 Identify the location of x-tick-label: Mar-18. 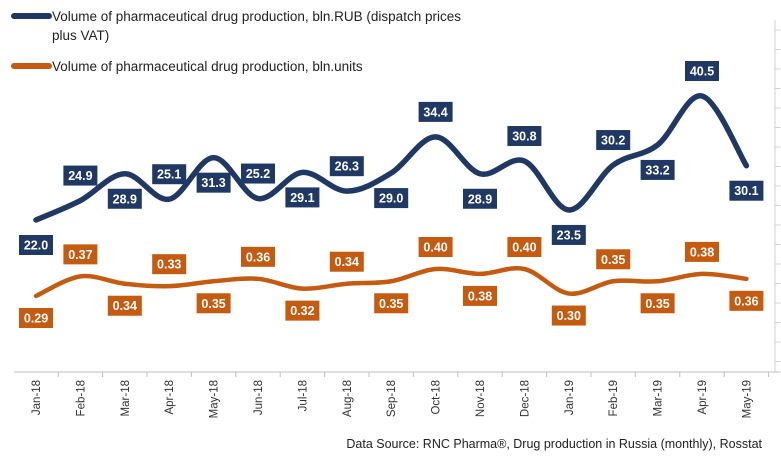
(126, 398).